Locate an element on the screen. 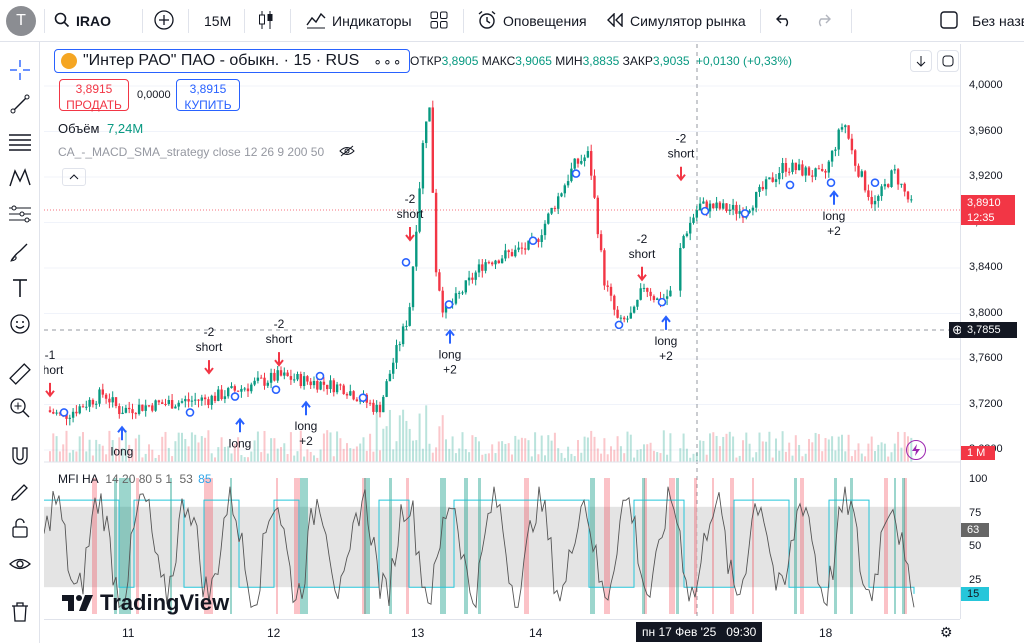  forecast-tool is located at coordinates (20, 214).